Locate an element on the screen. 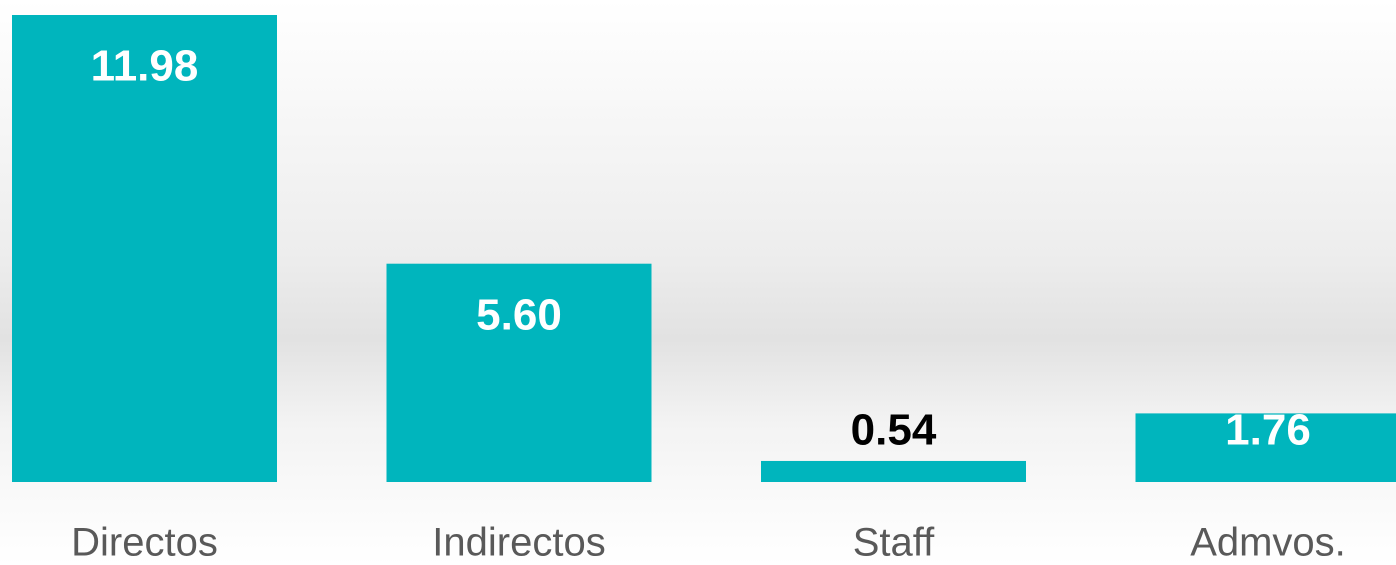  x-tick-label: Admvos. is located at coordinates (1268, 543).